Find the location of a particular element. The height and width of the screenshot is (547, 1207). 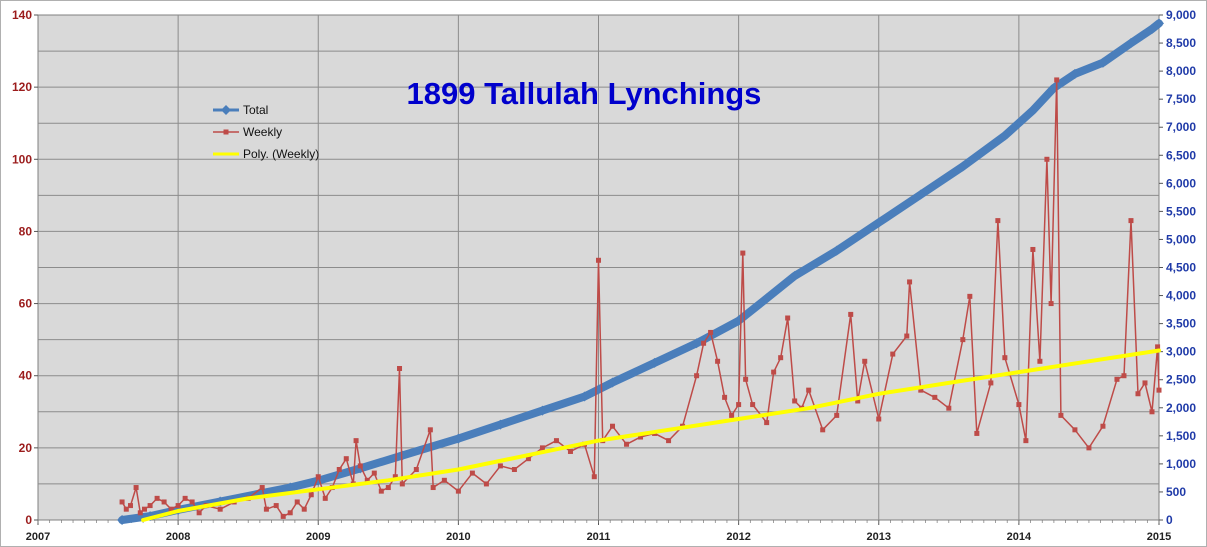

x-axis: 2007 2008 2009 2010 2011 2012 2013 2014 2015 is located at coordinates (598, 531).